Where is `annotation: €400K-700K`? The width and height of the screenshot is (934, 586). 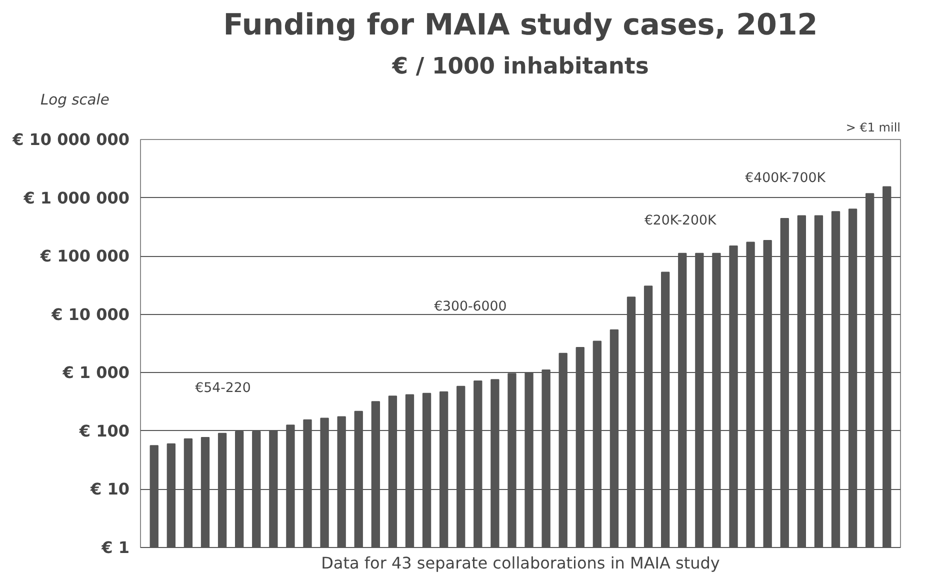
annotation: €400K-700K is located at coordinates (786, 178).